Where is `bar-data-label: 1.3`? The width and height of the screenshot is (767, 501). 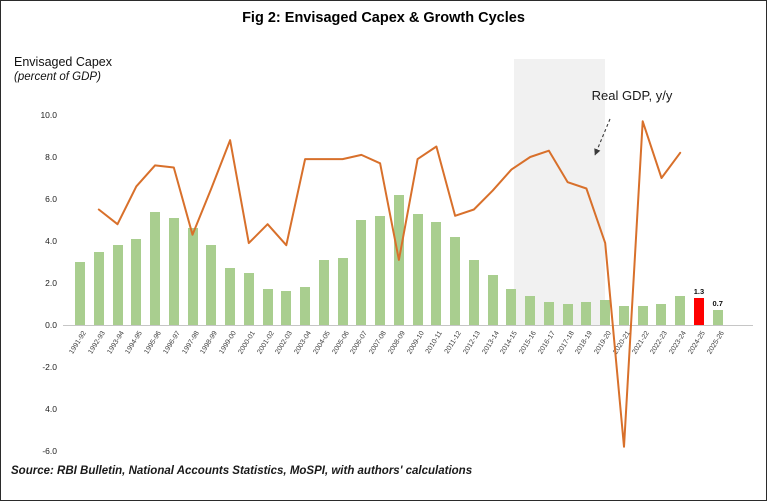 bar-data-label: 1.3 is located at coordinates (699, 291).